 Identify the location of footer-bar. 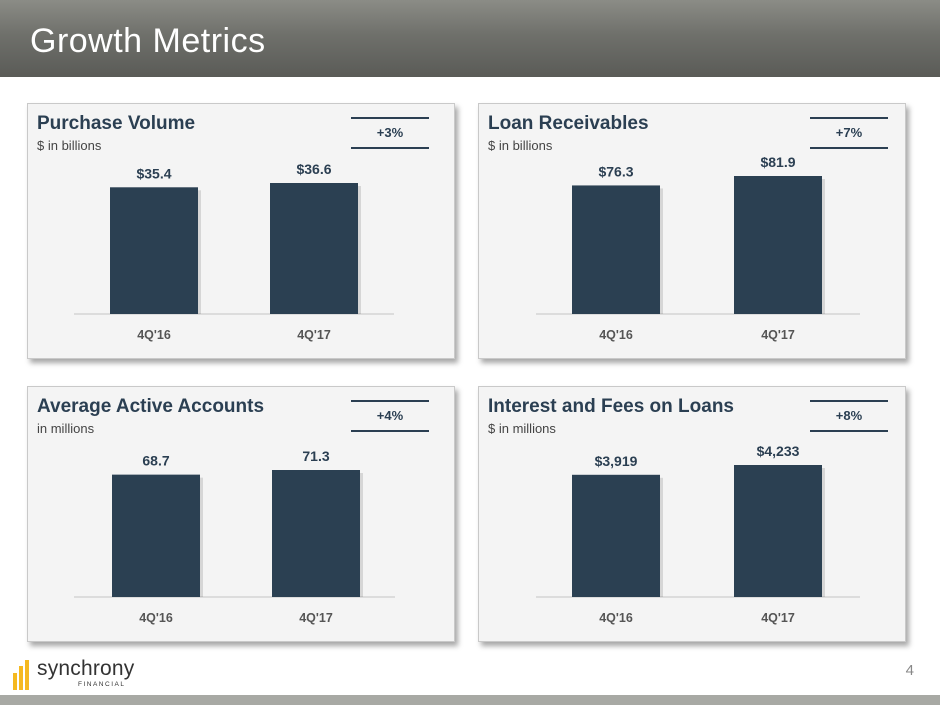
(470, 700).